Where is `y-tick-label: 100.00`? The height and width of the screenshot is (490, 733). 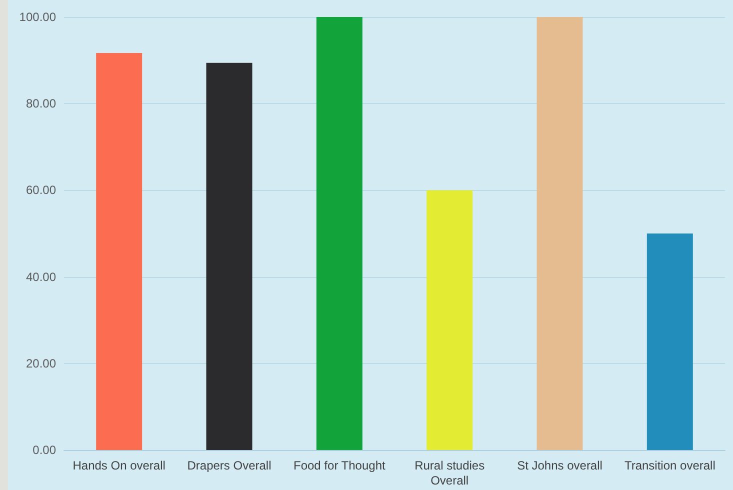
y-tick-label: 100.00 is located at coordinates (37, 17).